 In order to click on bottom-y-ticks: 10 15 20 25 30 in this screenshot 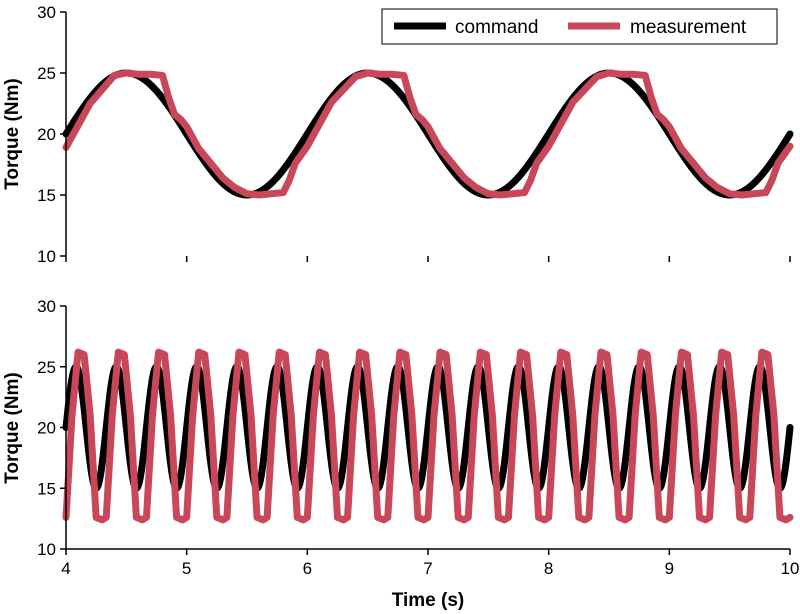, I will do `click(51, 428)`.